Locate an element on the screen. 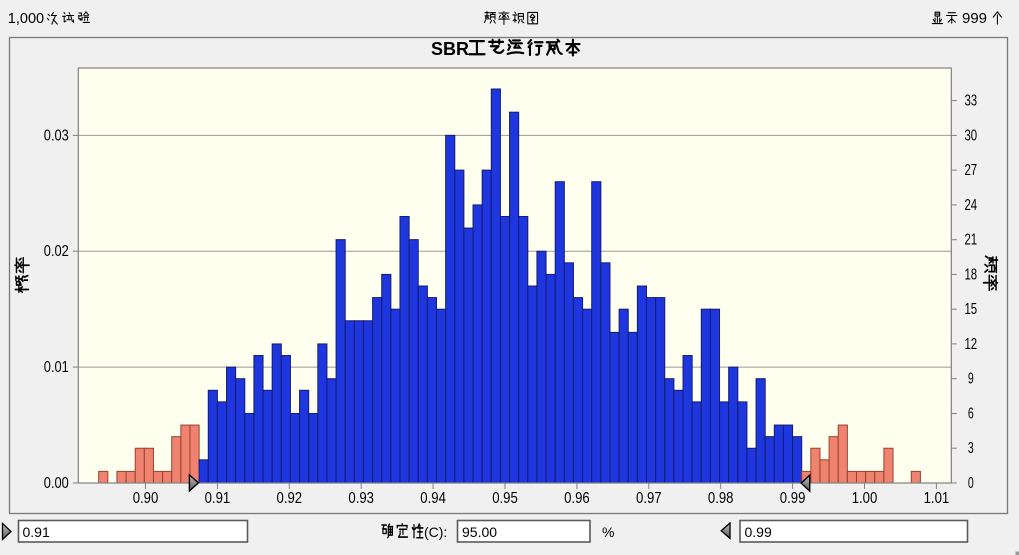 The height and width of the screenshot is (555, 1019). svg-text: 0.95 is located at coordinates (505, 498).